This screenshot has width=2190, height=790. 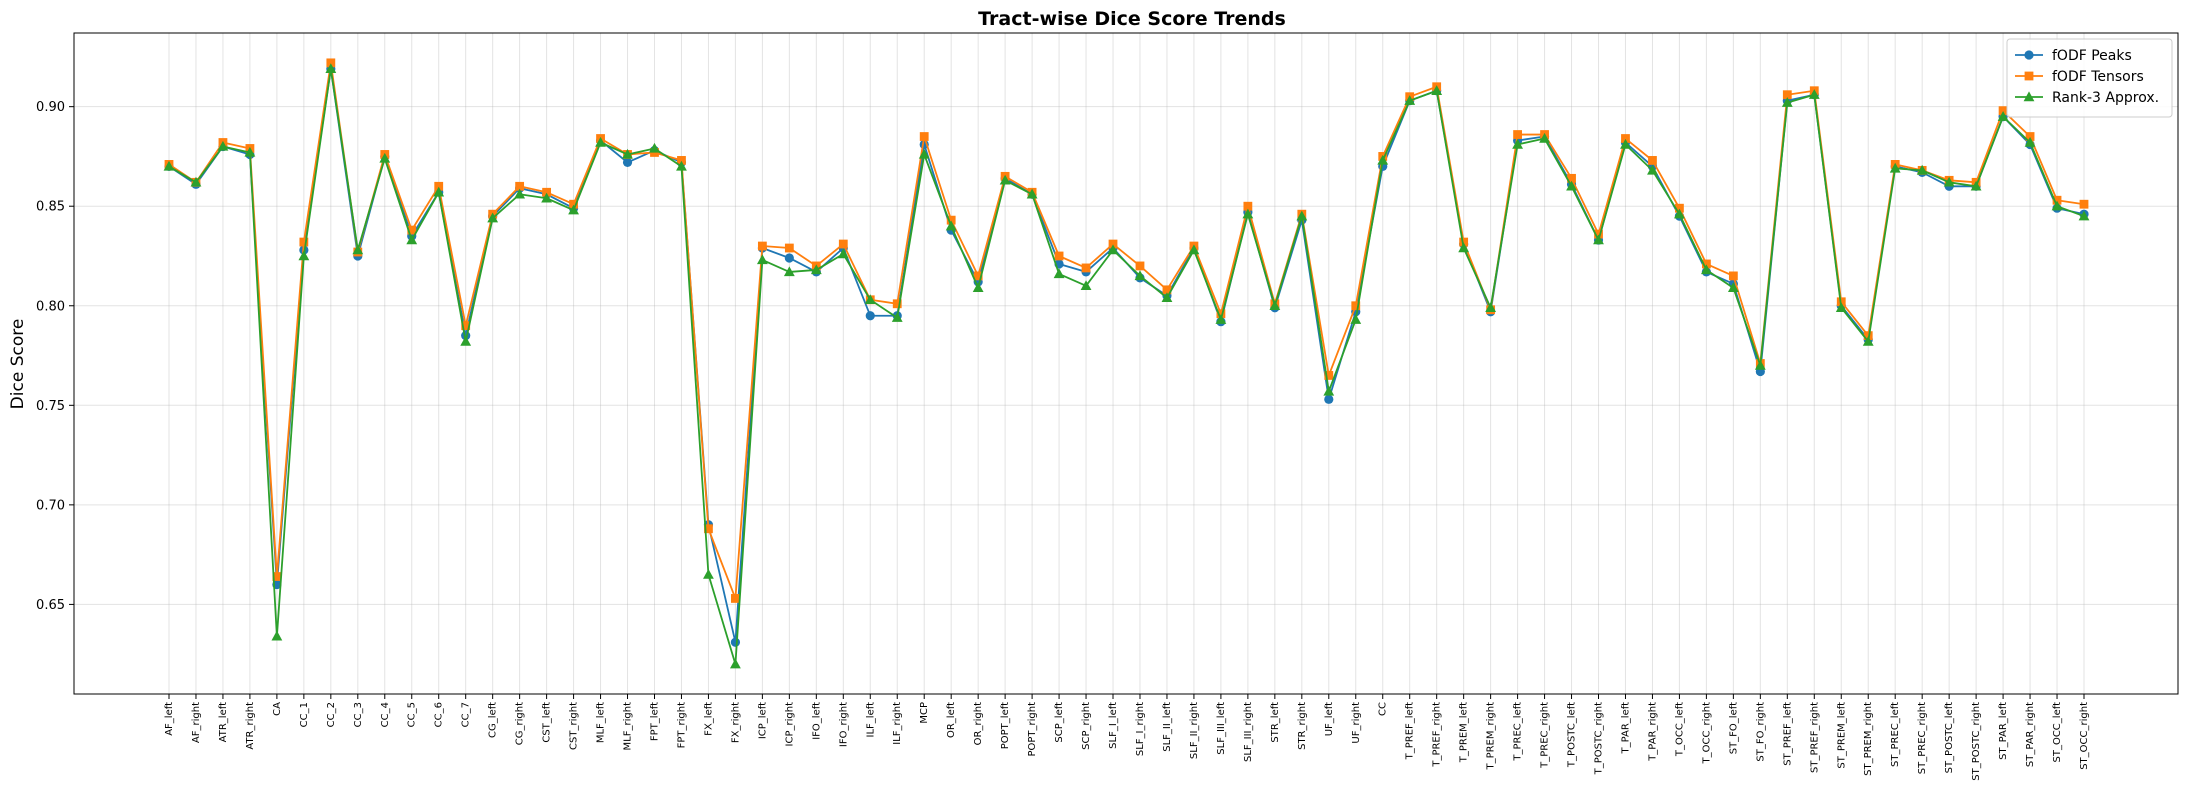 What do you see at coordinates (681, 725) in the screenshot?
I see `x-tick-label: FPT_right` at bounding box center [681, 725].